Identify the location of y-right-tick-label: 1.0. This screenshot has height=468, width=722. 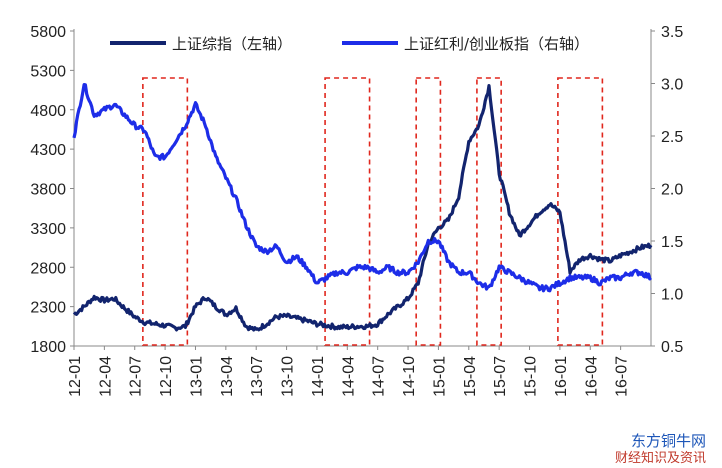
(672, 295).